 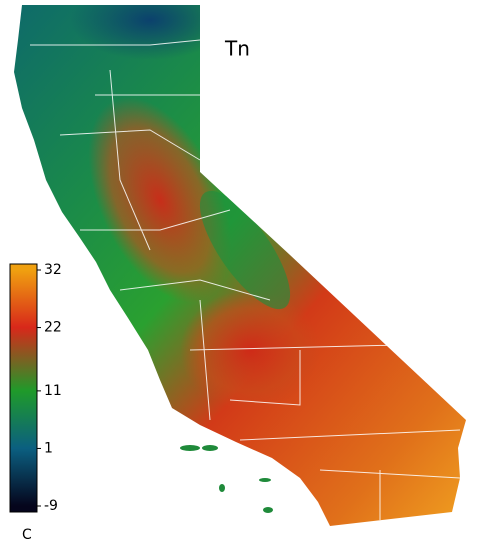 I want to click on colorbar-unit: C, so click(x=27, y=535).